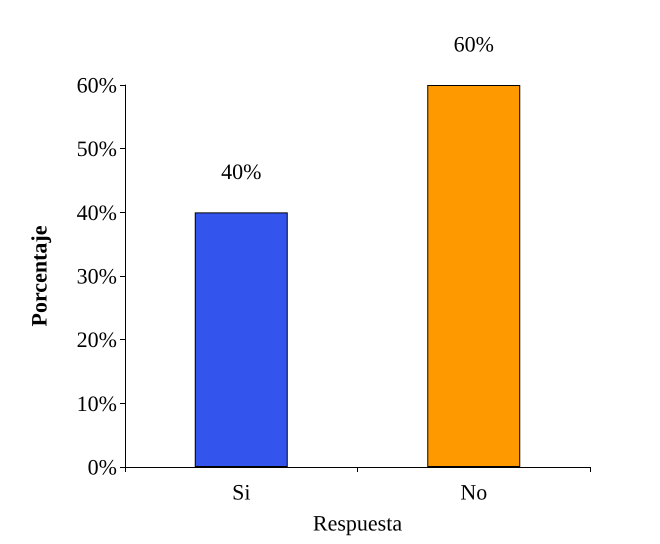 This screenshot has height=544, width=660. What do you see at coordinates (102, 467) in the screenshot?
I see `y-tick-label: 0%` at bounding box center [102, 467].